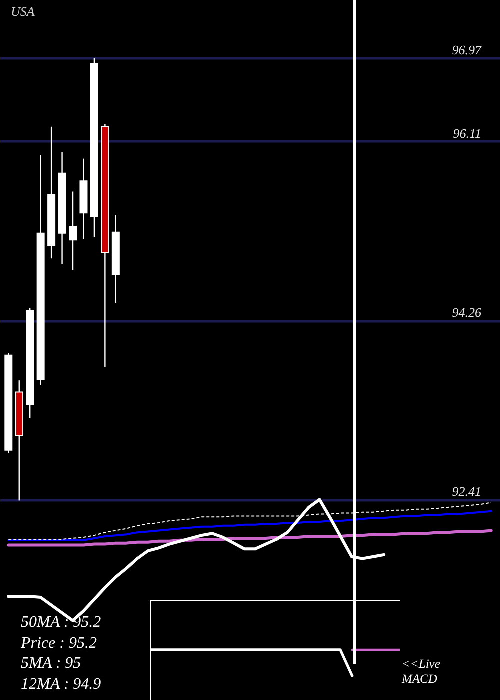  I want to click on y-tick-label: 96.97, so click(467, 50).